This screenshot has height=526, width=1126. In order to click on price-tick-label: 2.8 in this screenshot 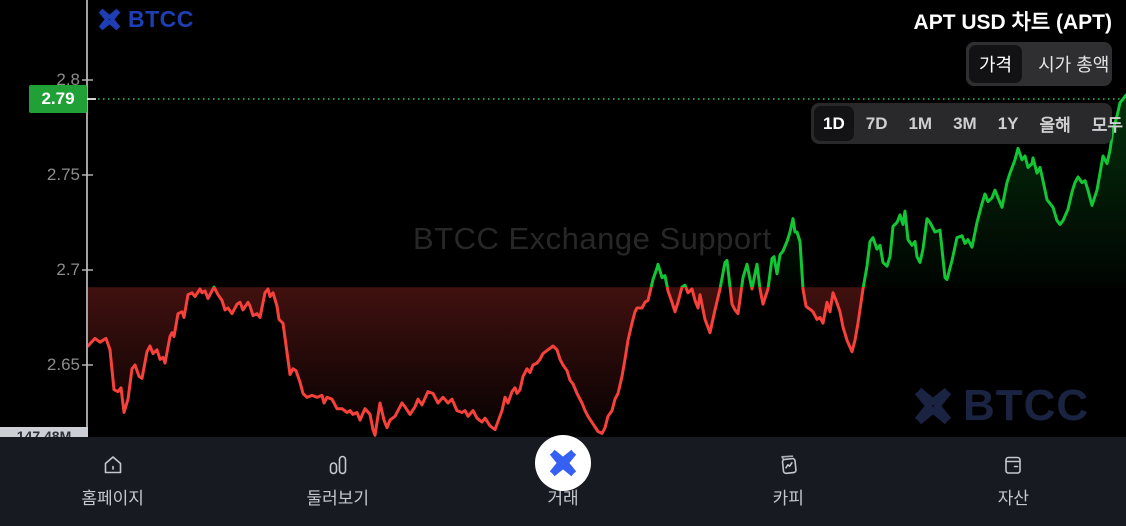, I will do `click(68, 79)`.